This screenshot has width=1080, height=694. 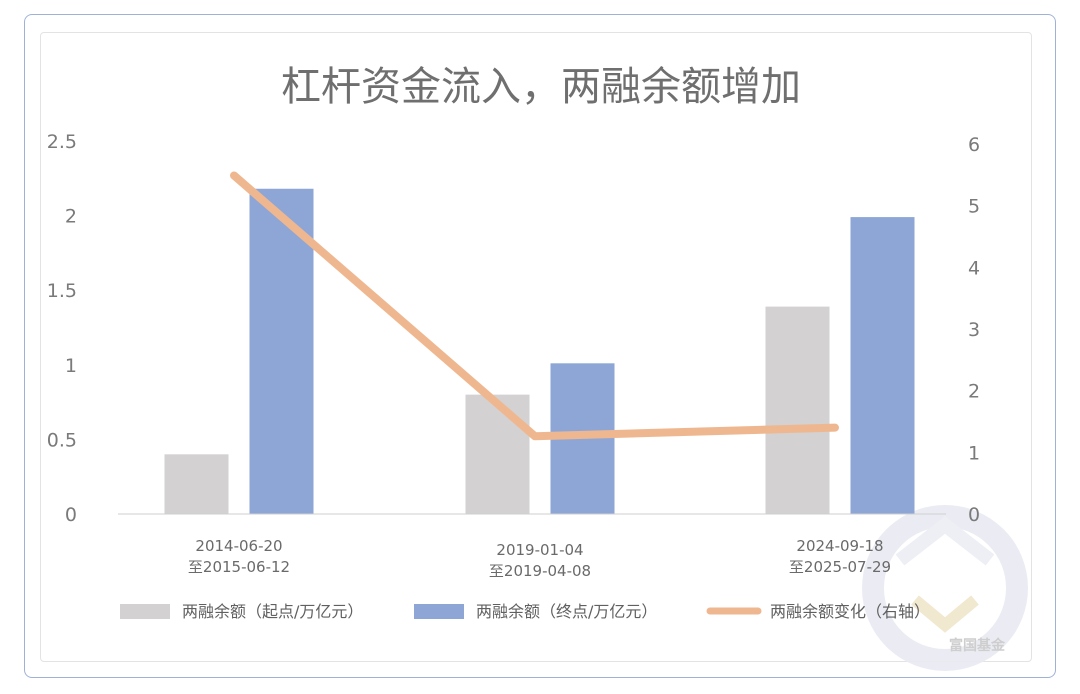 I want to click on y-left-axis: 0 0.5 1 1.5 2 2.5, so click(x=62, y=328).